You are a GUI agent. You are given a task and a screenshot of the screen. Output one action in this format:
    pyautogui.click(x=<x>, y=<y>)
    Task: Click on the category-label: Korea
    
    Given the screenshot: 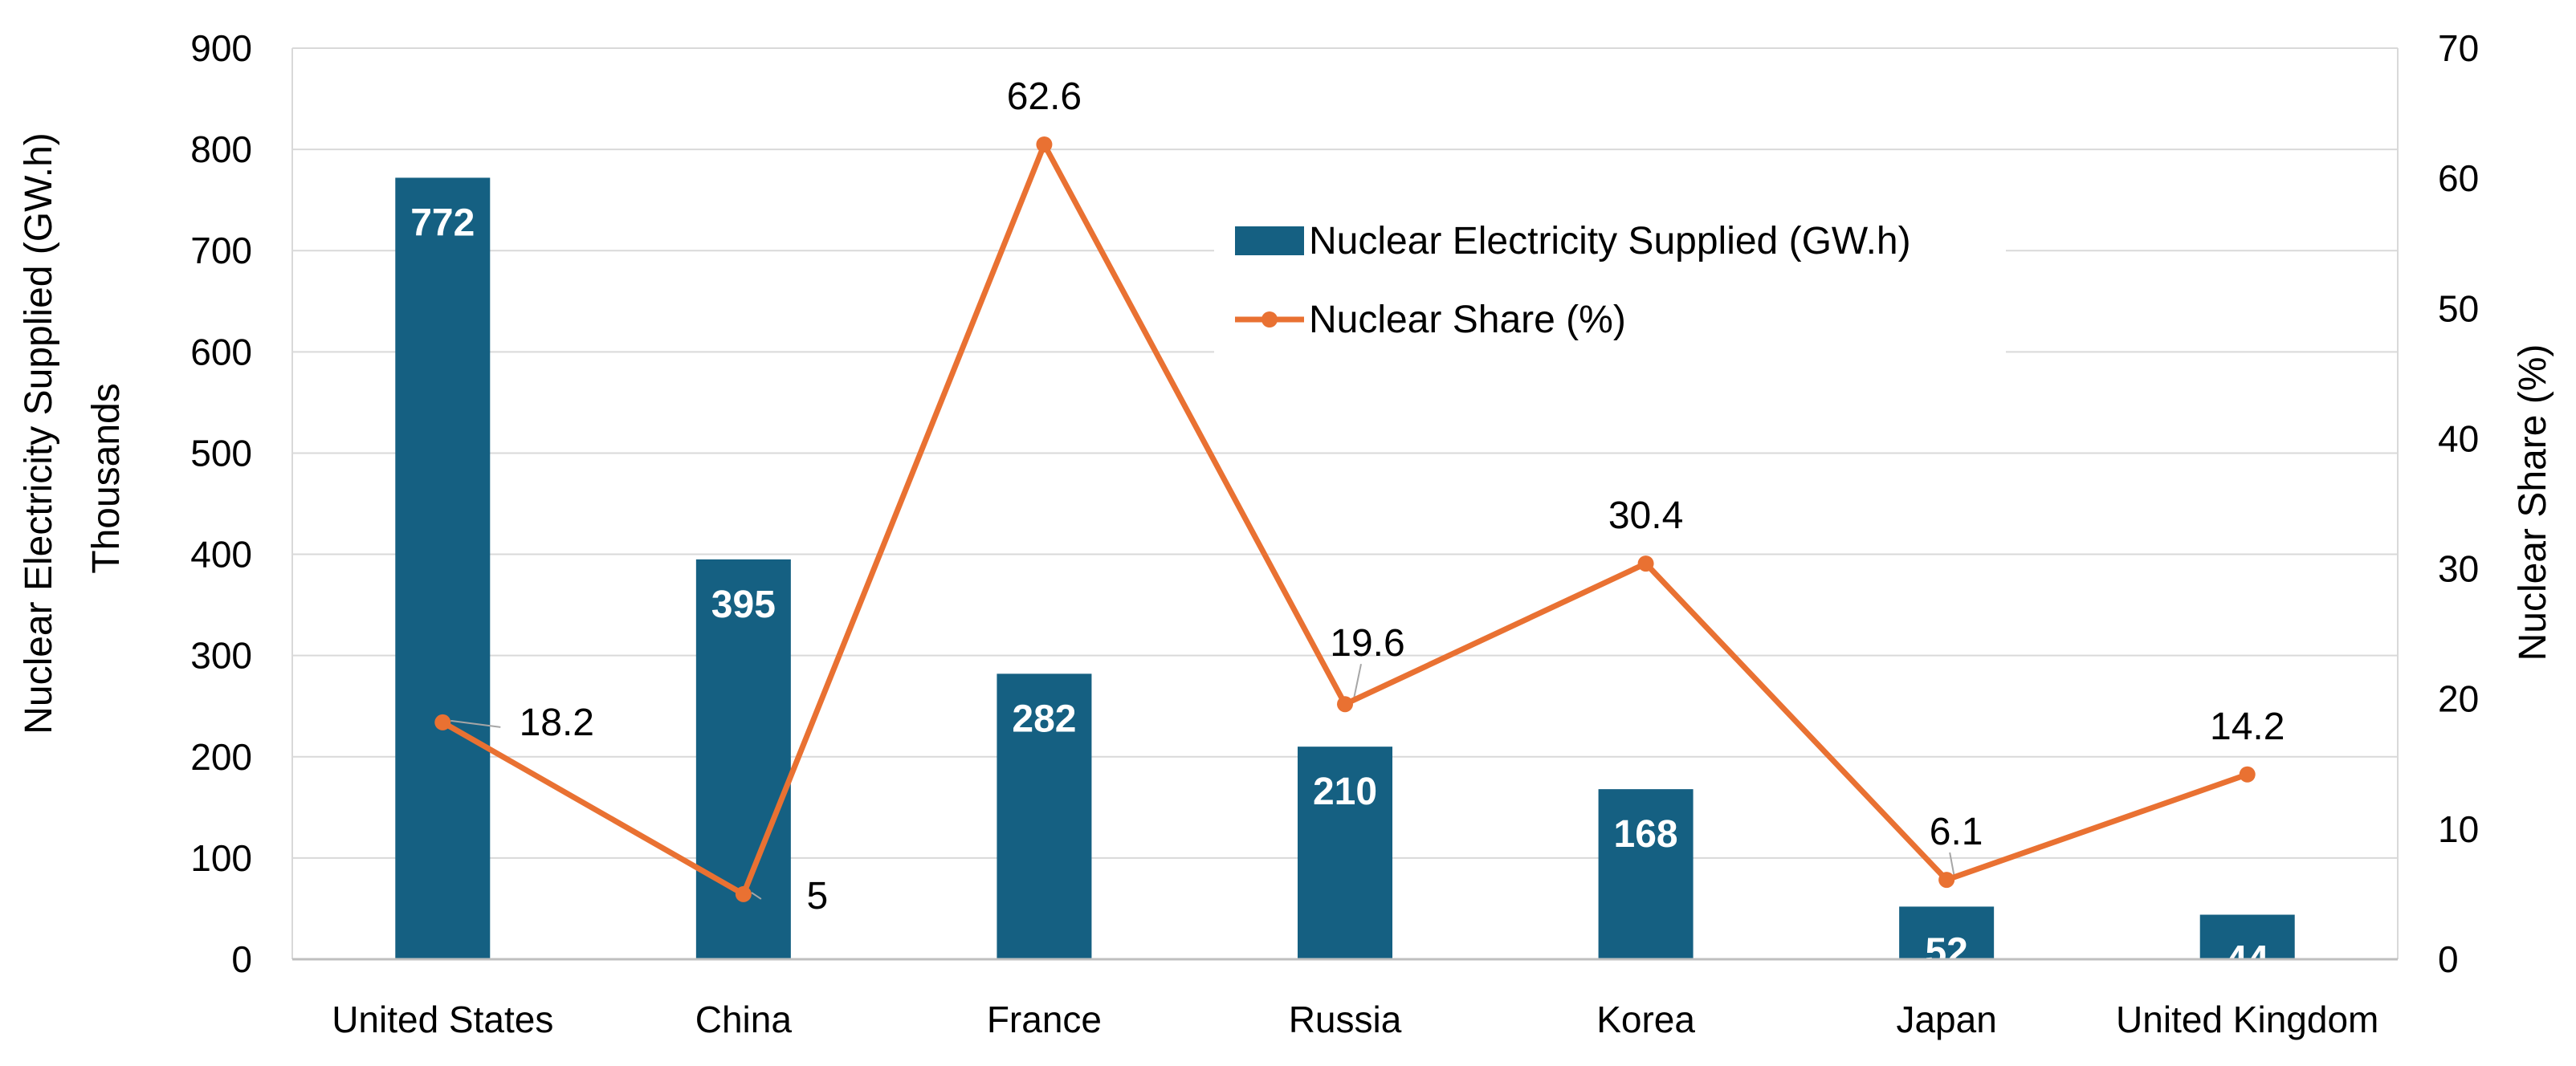 What is the action you would take?
    pyautogui.click(x=1645, y=1019)
    